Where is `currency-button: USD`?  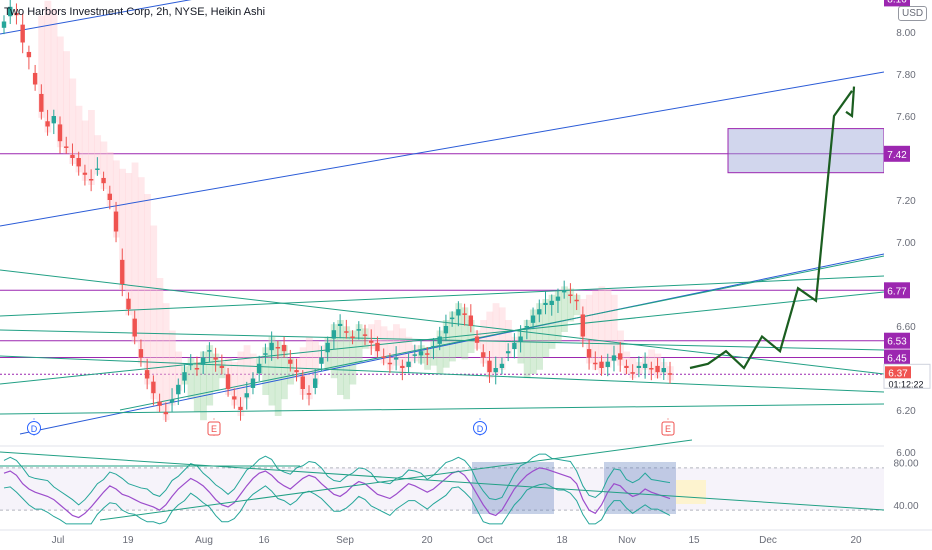 currency-button: USD is located at coordinates (913, 13).